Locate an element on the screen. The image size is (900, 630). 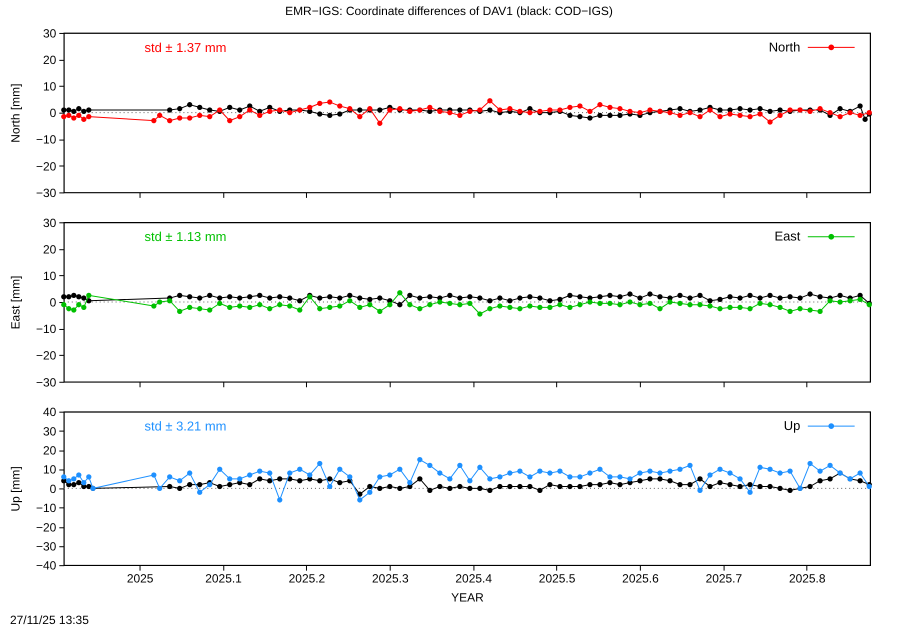
x-tick-label: 2025.6 is located at coordinates (641, 579).